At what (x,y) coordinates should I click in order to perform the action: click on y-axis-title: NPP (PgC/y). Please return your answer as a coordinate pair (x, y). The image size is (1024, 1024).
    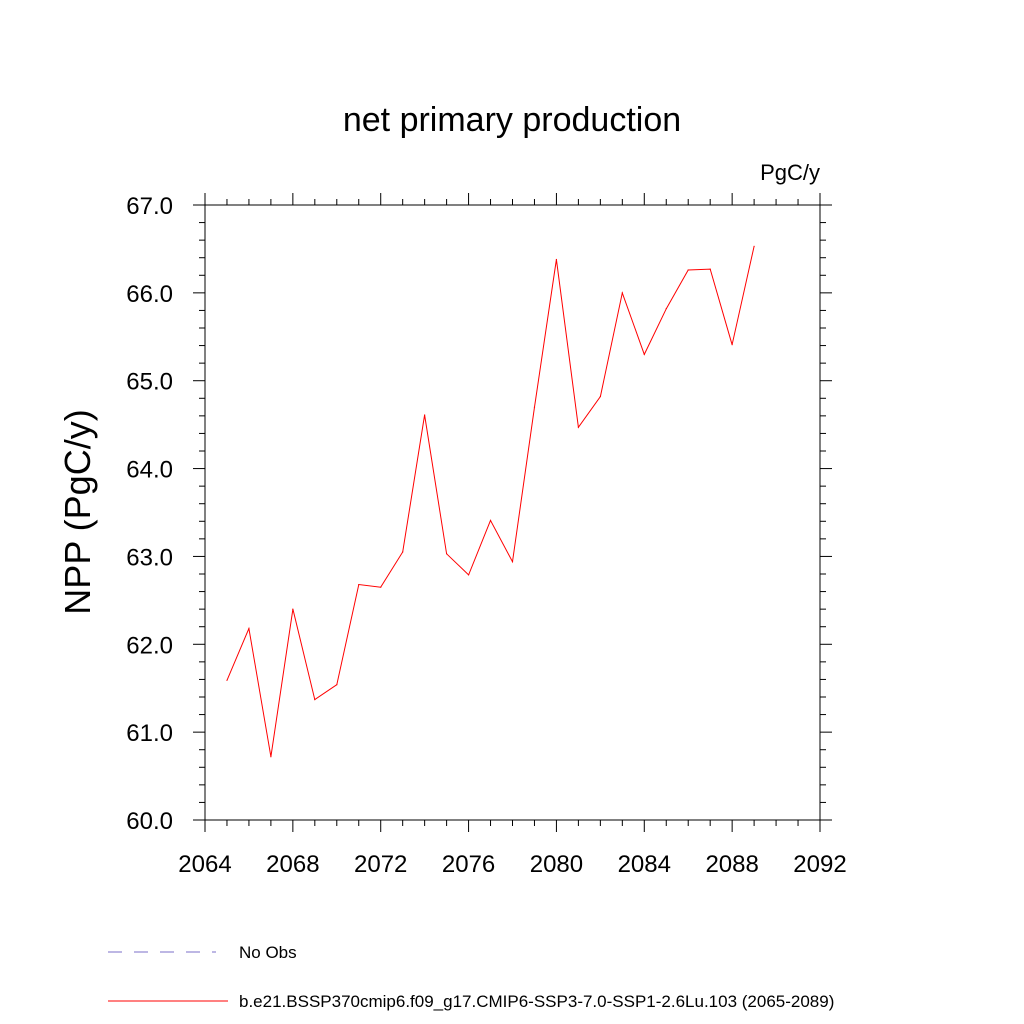
    Looking at the image, I should click on (77, 511).